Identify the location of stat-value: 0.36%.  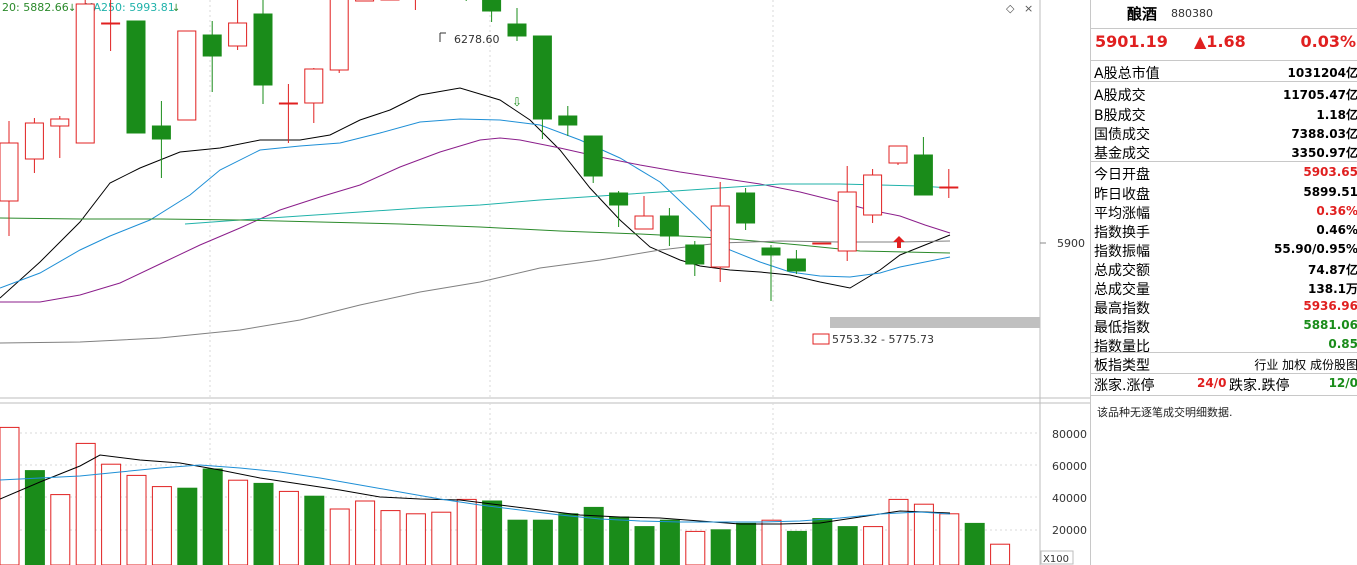
(1336, 211).